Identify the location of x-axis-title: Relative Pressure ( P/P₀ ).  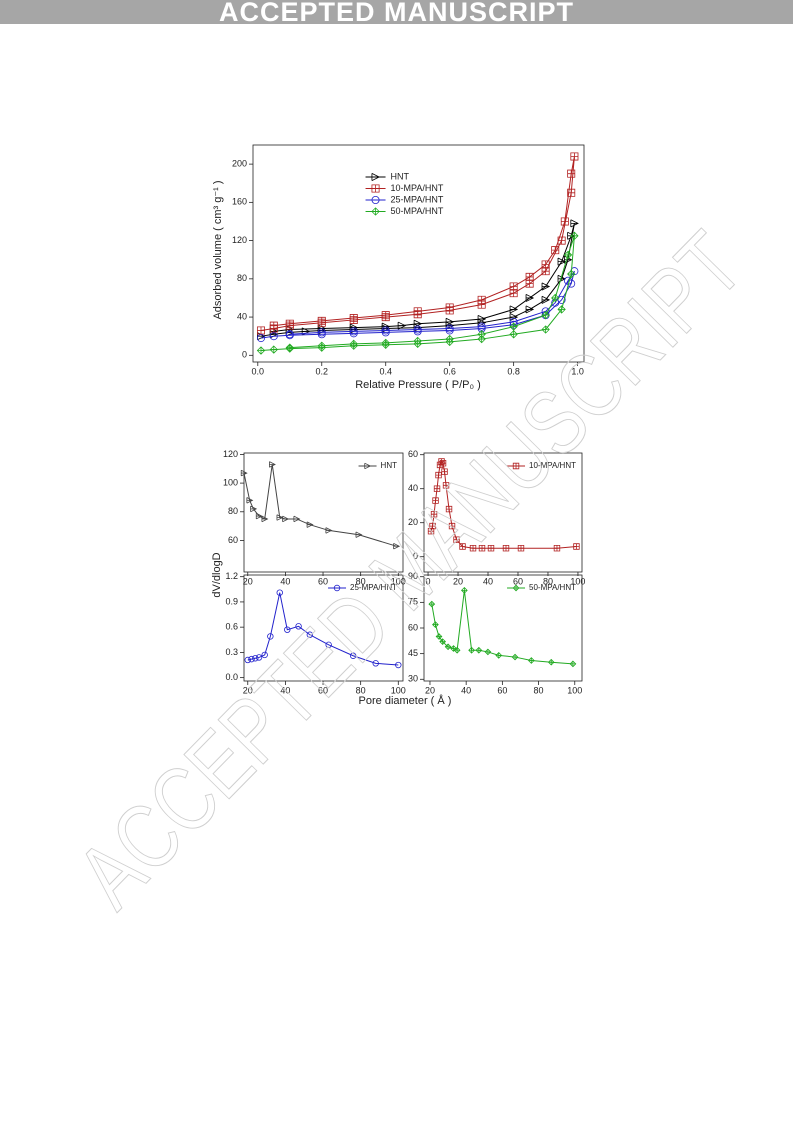
(418, 385).